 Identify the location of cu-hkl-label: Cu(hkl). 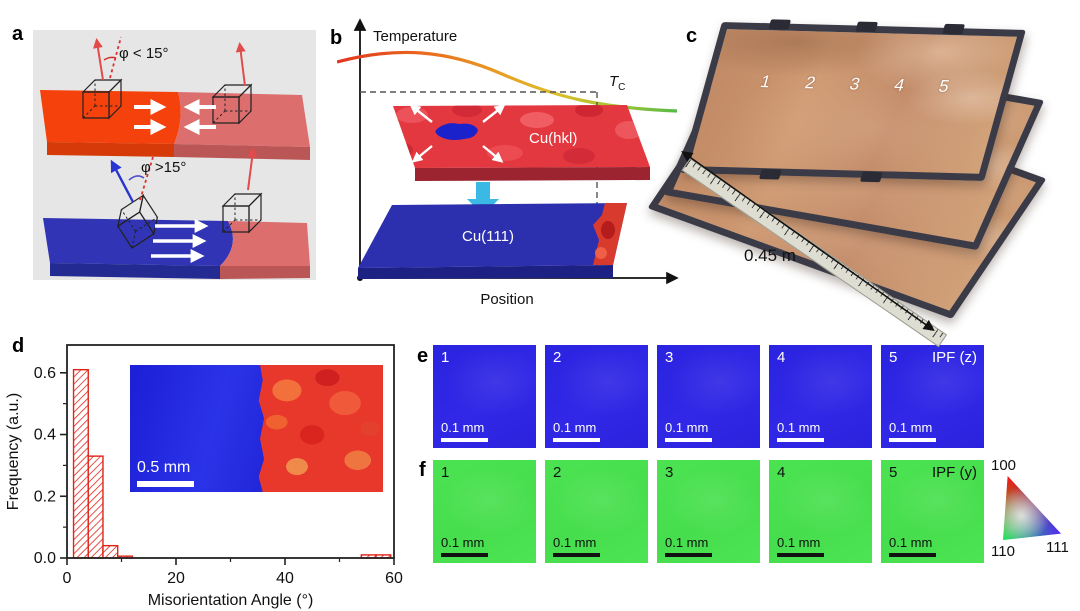
(553, 138).